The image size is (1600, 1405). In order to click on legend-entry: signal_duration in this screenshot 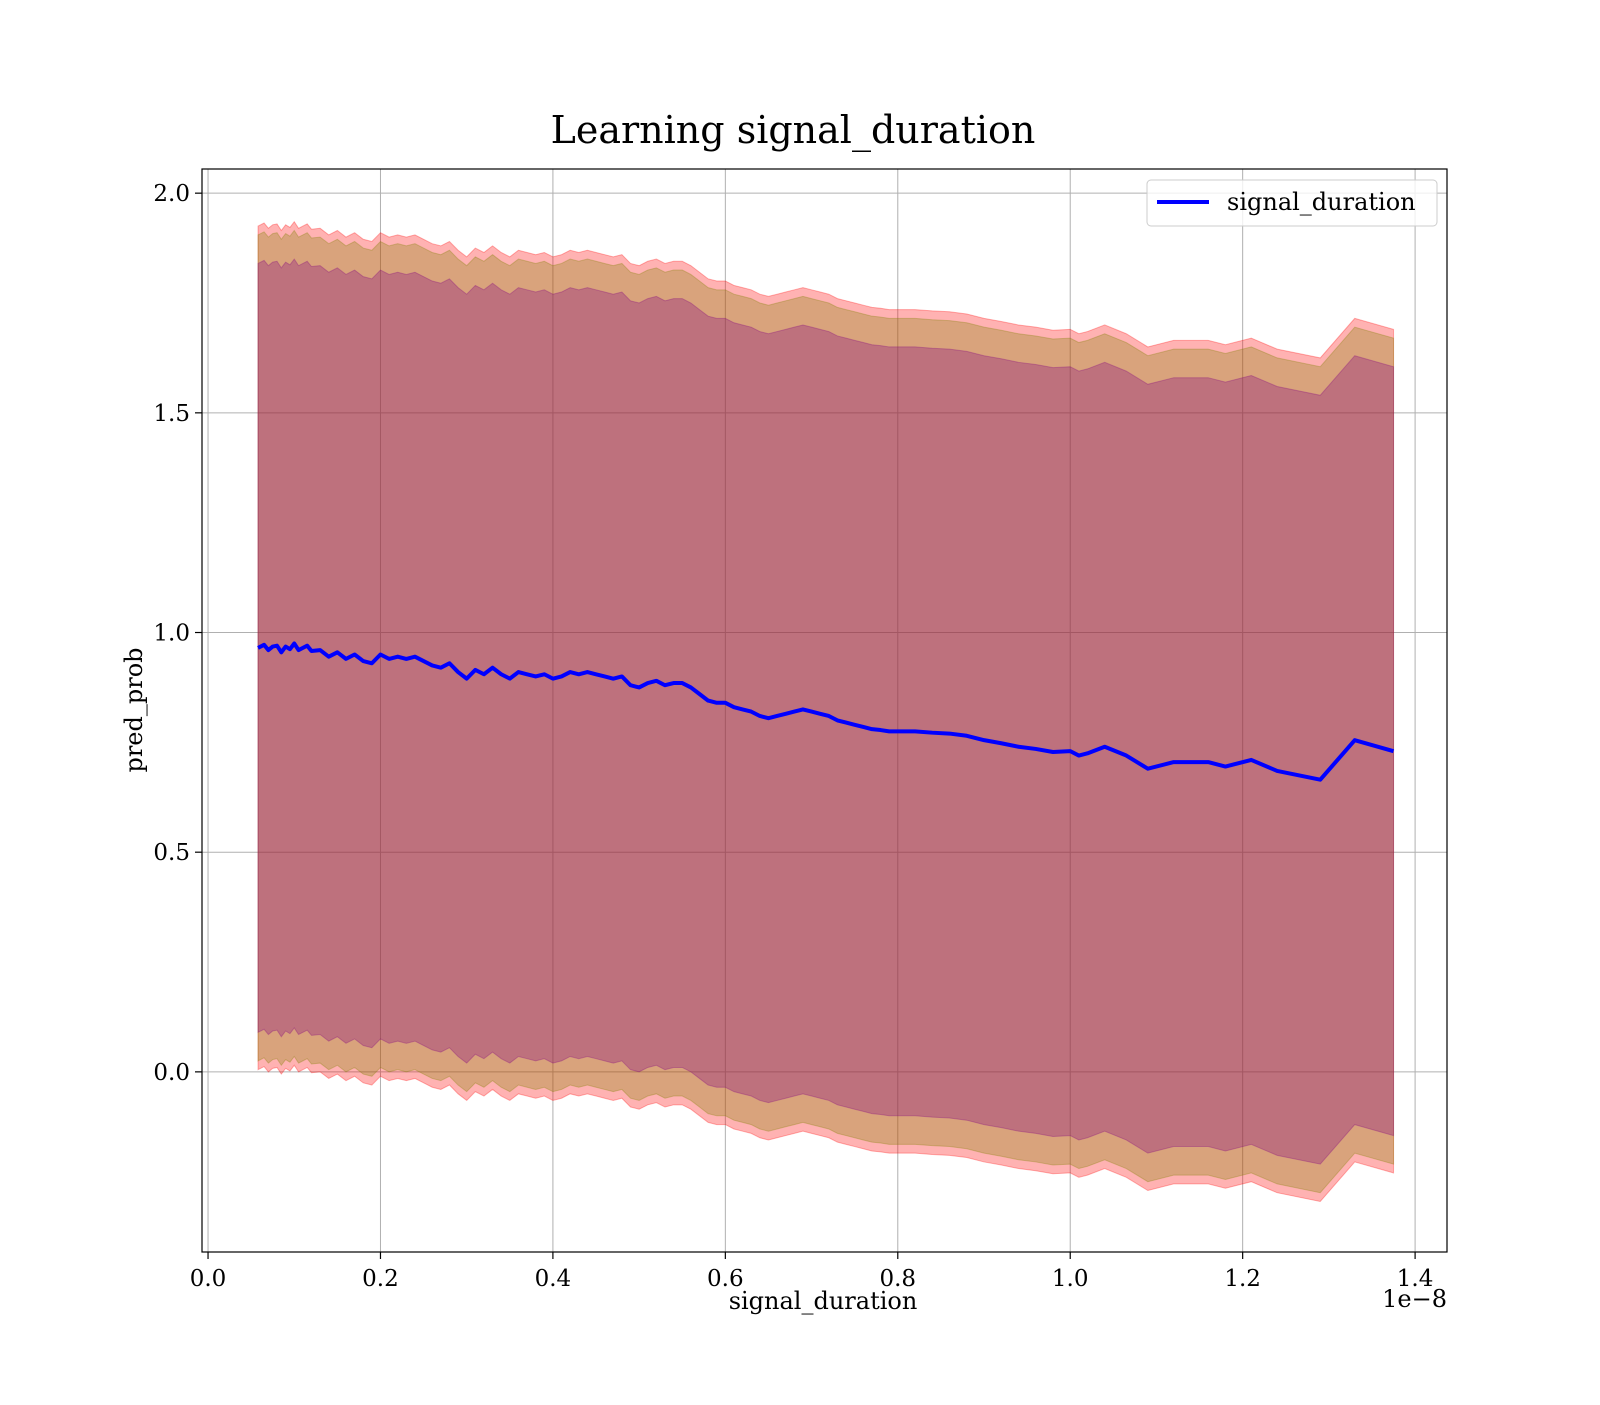, I will do `click(1321, 202)`.